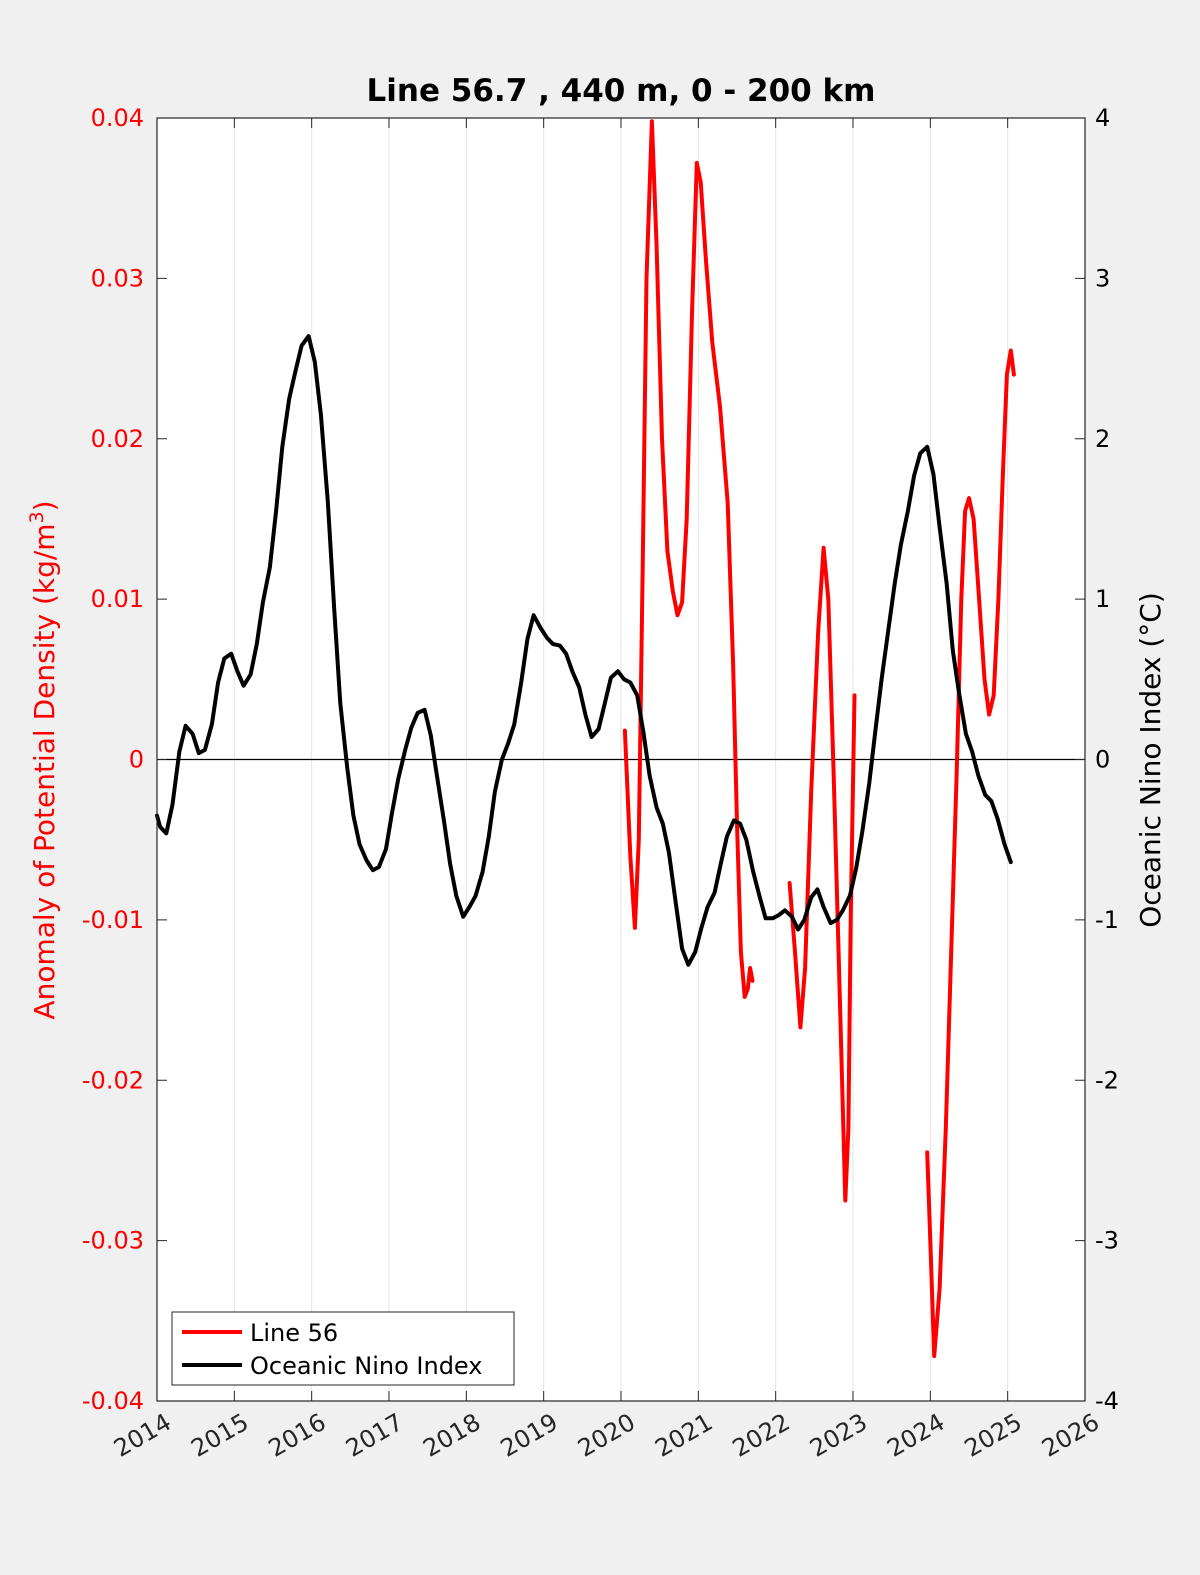 The width and height of the screenshot is (1200, 1575). What do you see at coordinates (297, 1435) in the screenshot?
I see `x-tick-label: 2016` at bounding box center [297, 1435].